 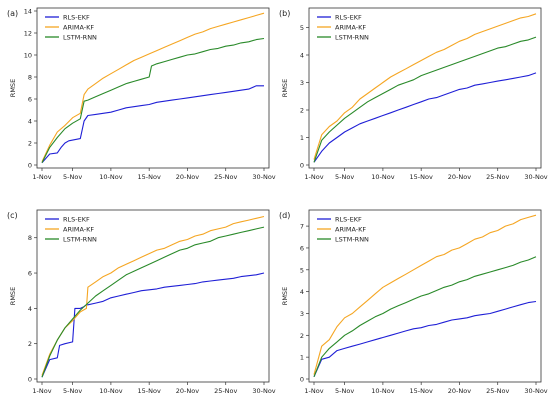 I want to click on y-tick-label: 12, so click(x=28, y=34).